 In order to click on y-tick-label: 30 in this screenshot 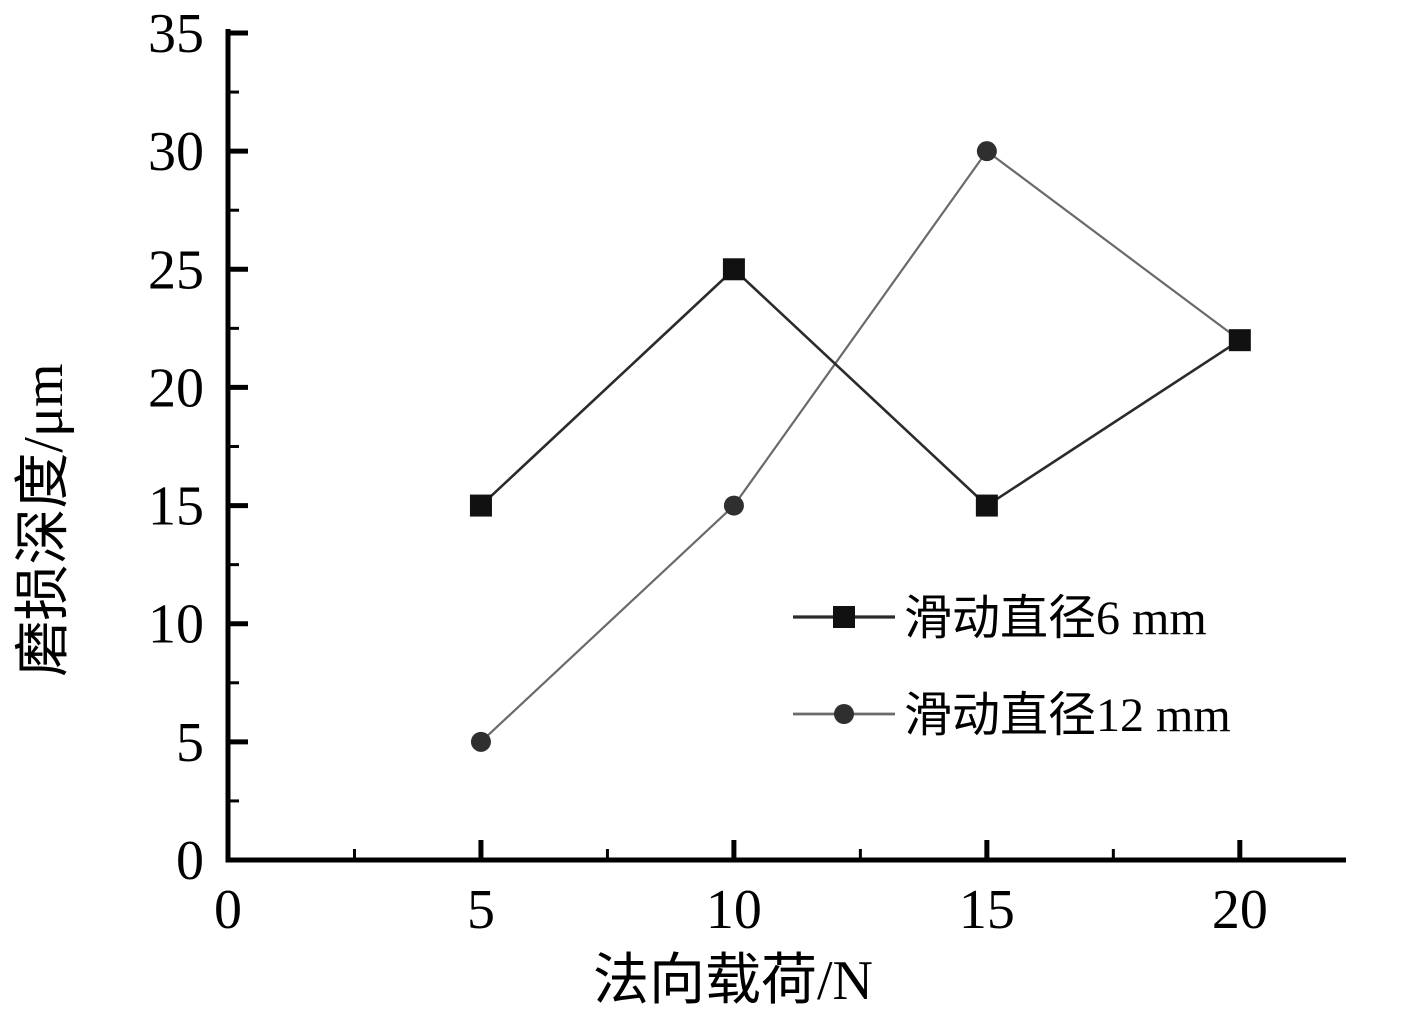, I will do `click(176, 152)`.